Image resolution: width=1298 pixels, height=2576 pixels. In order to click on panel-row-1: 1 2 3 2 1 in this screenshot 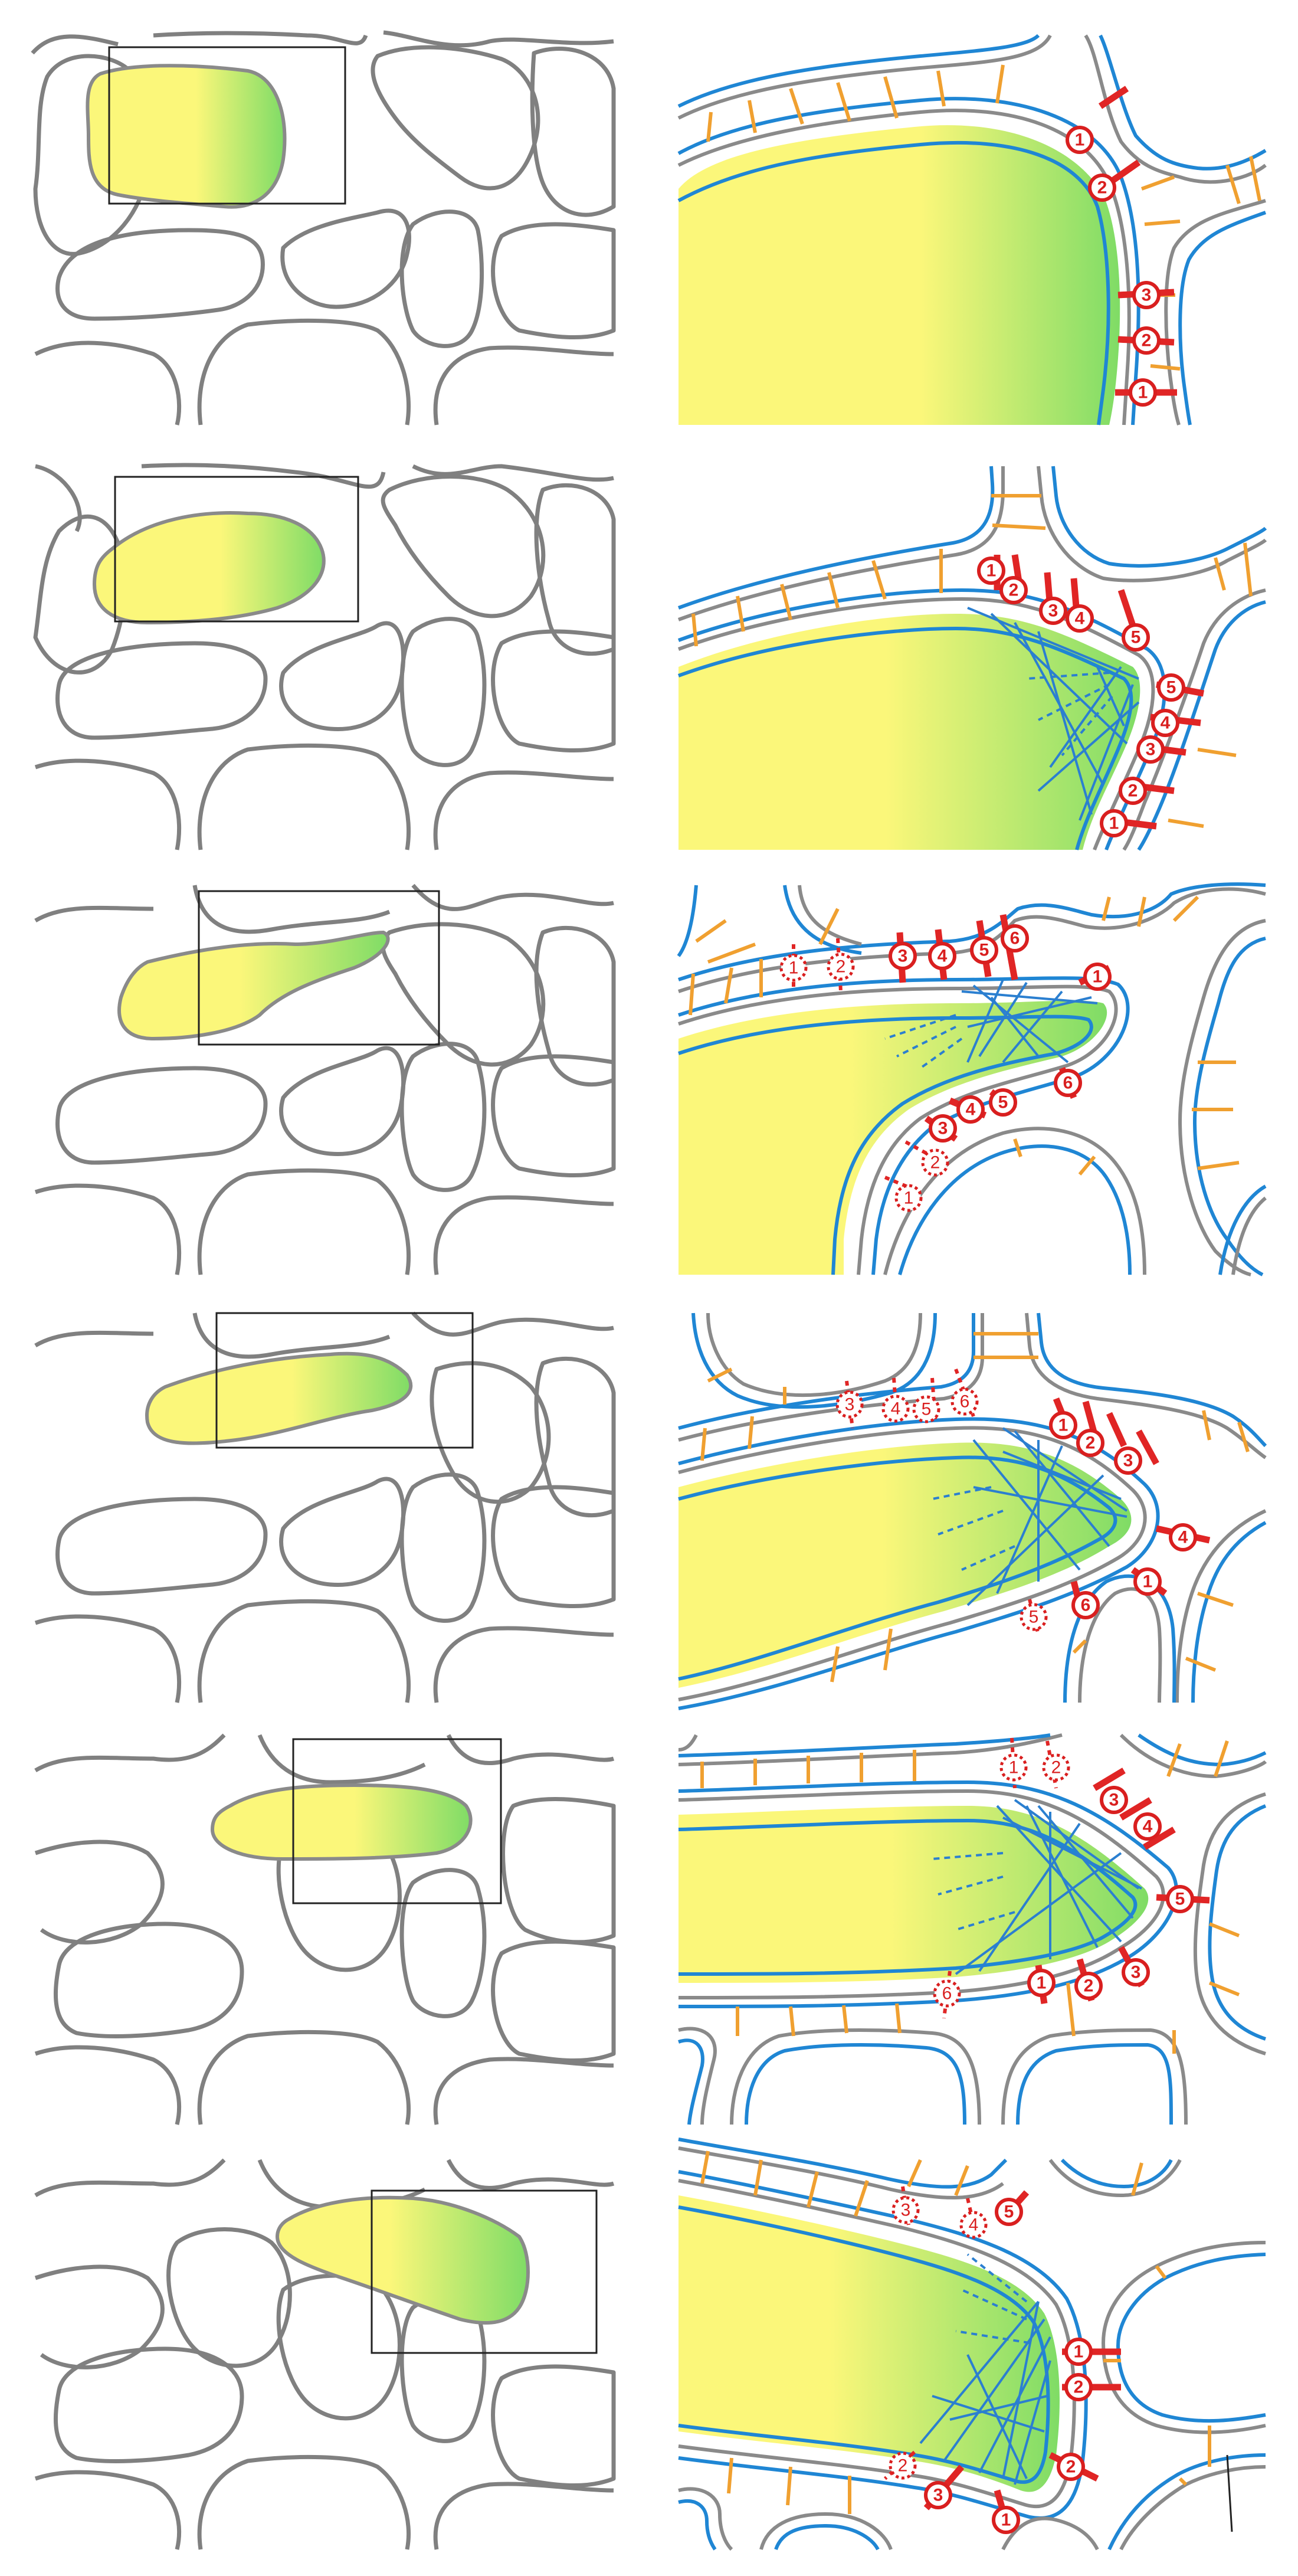, I will do `click(649, 228)`.